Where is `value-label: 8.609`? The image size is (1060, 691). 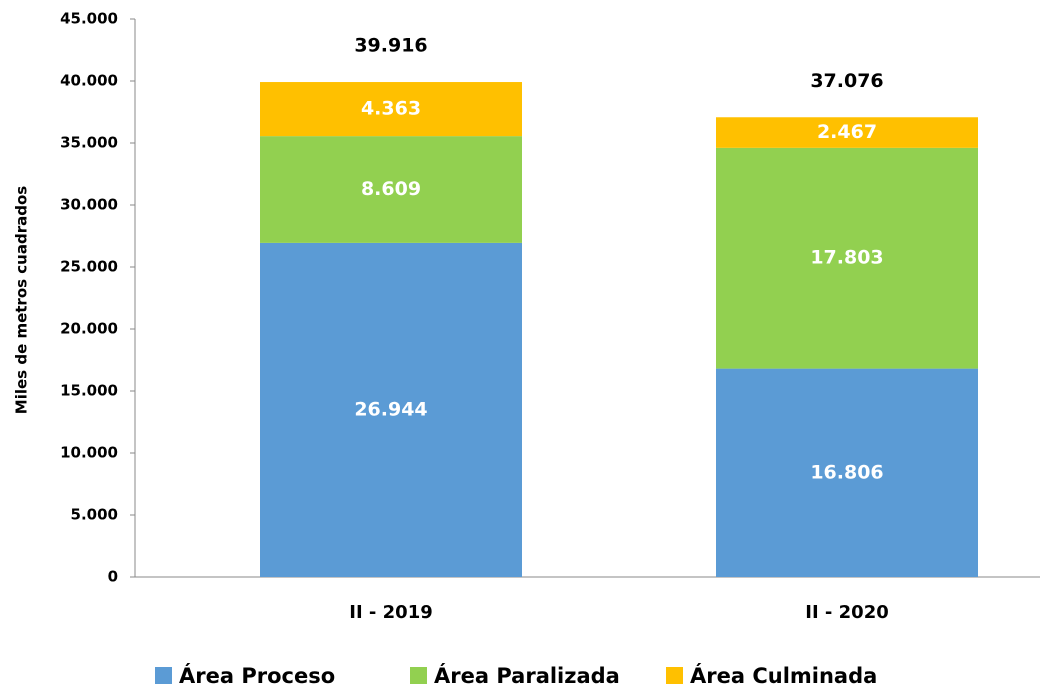
value-label: 8.609 is located at coordinates (391, 189).